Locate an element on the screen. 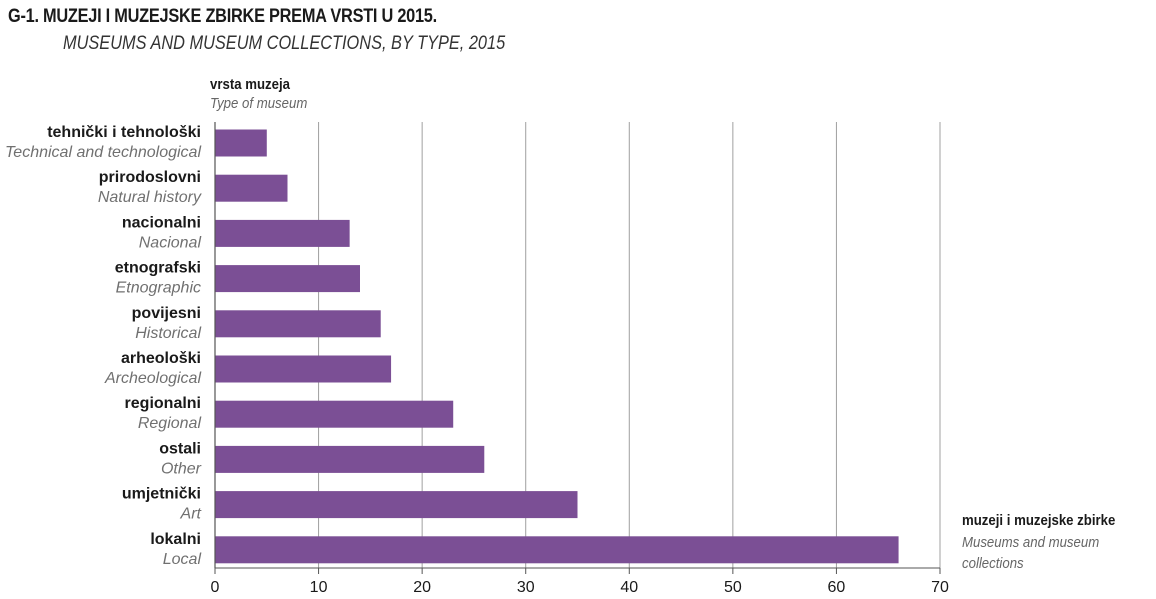  category-label-en: Historical is located at coordinates (168, 333).